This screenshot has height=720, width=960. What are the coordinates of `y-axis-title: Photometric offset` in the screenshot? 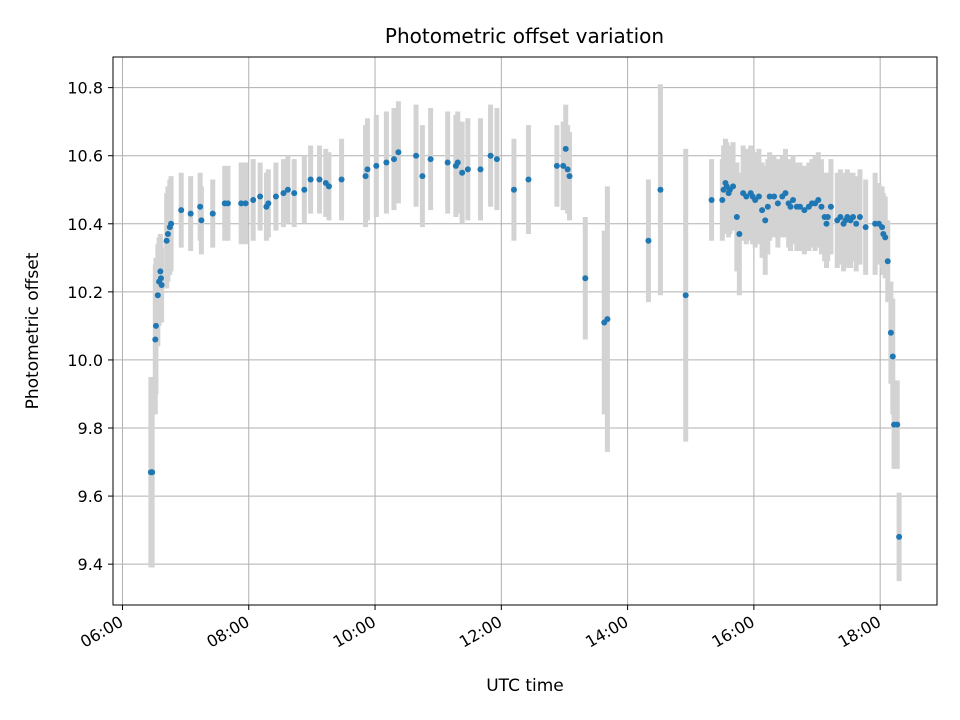 It's located at (33, 330).